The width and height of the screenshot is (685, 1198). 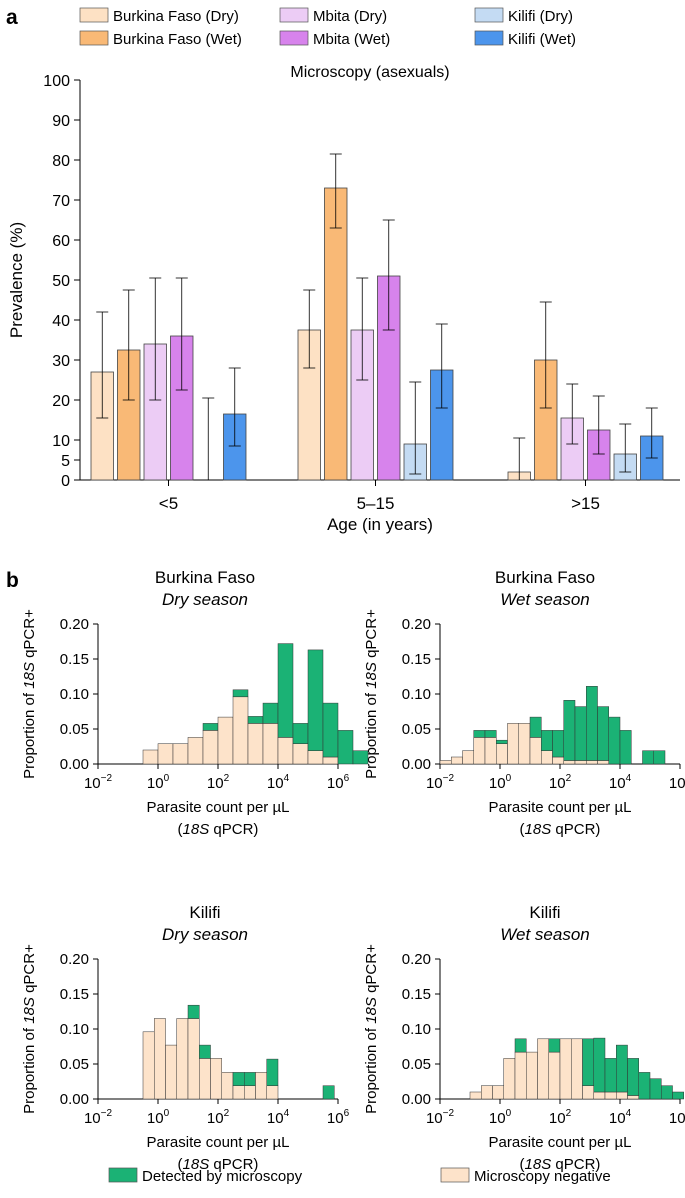 I want to click on legend-item: Detected by microscopy, so click(x=205, y=1176).